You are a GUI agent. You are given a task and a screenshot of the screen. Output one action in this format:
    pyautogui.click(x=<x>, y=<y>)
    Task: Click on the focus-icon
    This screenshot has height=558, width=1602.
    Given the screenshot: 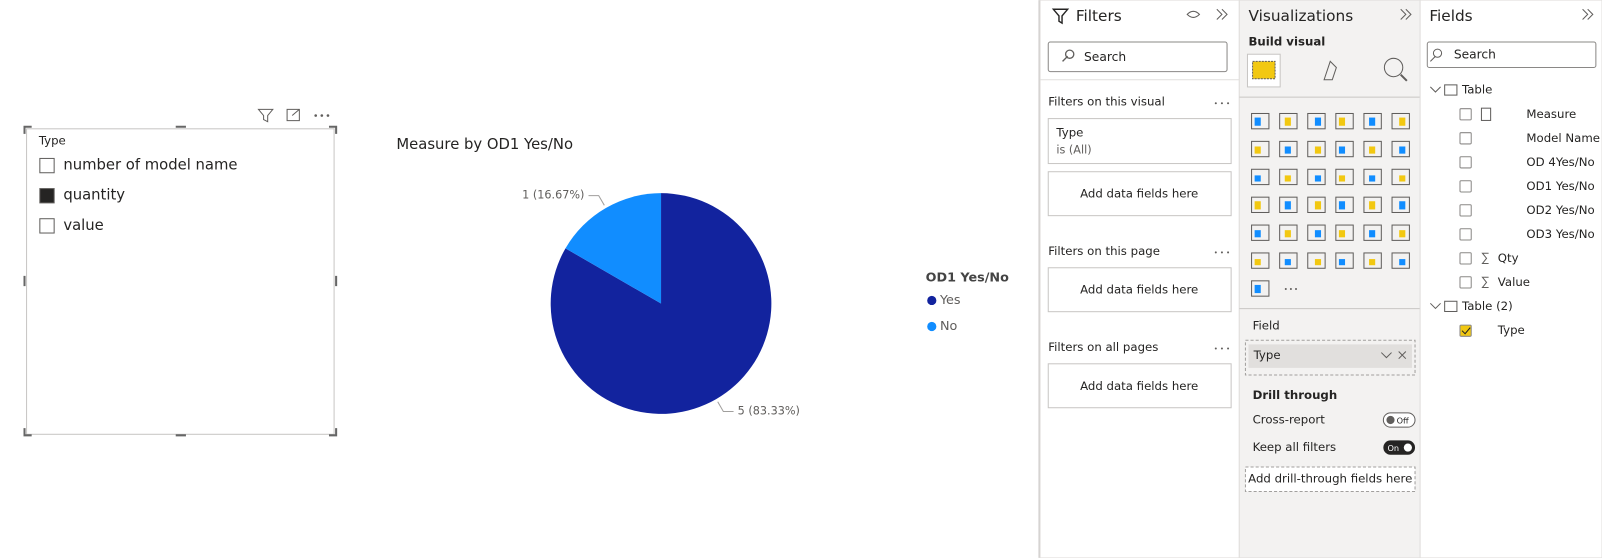 What is the action you would take?
    pyautogui.click(x=293, y=115)
    